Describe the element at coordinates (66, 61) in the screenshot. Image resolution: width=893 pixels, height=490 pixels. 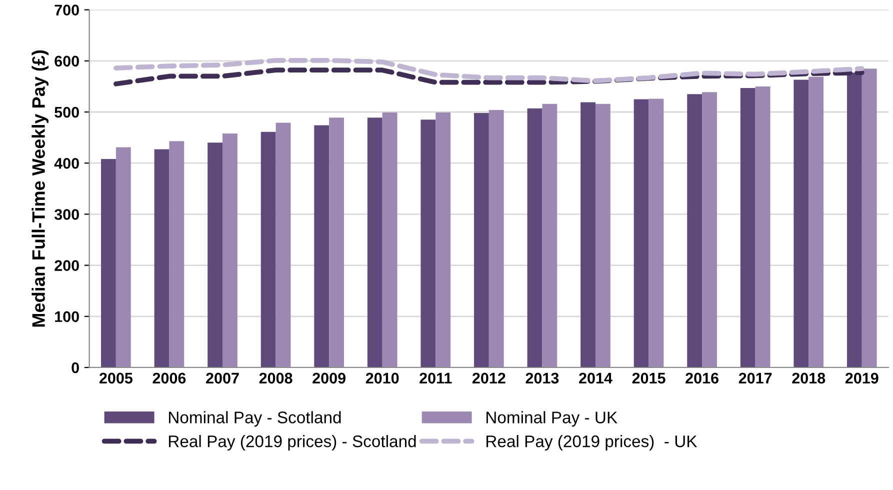
I see `y-tick-label: 600` at that location.